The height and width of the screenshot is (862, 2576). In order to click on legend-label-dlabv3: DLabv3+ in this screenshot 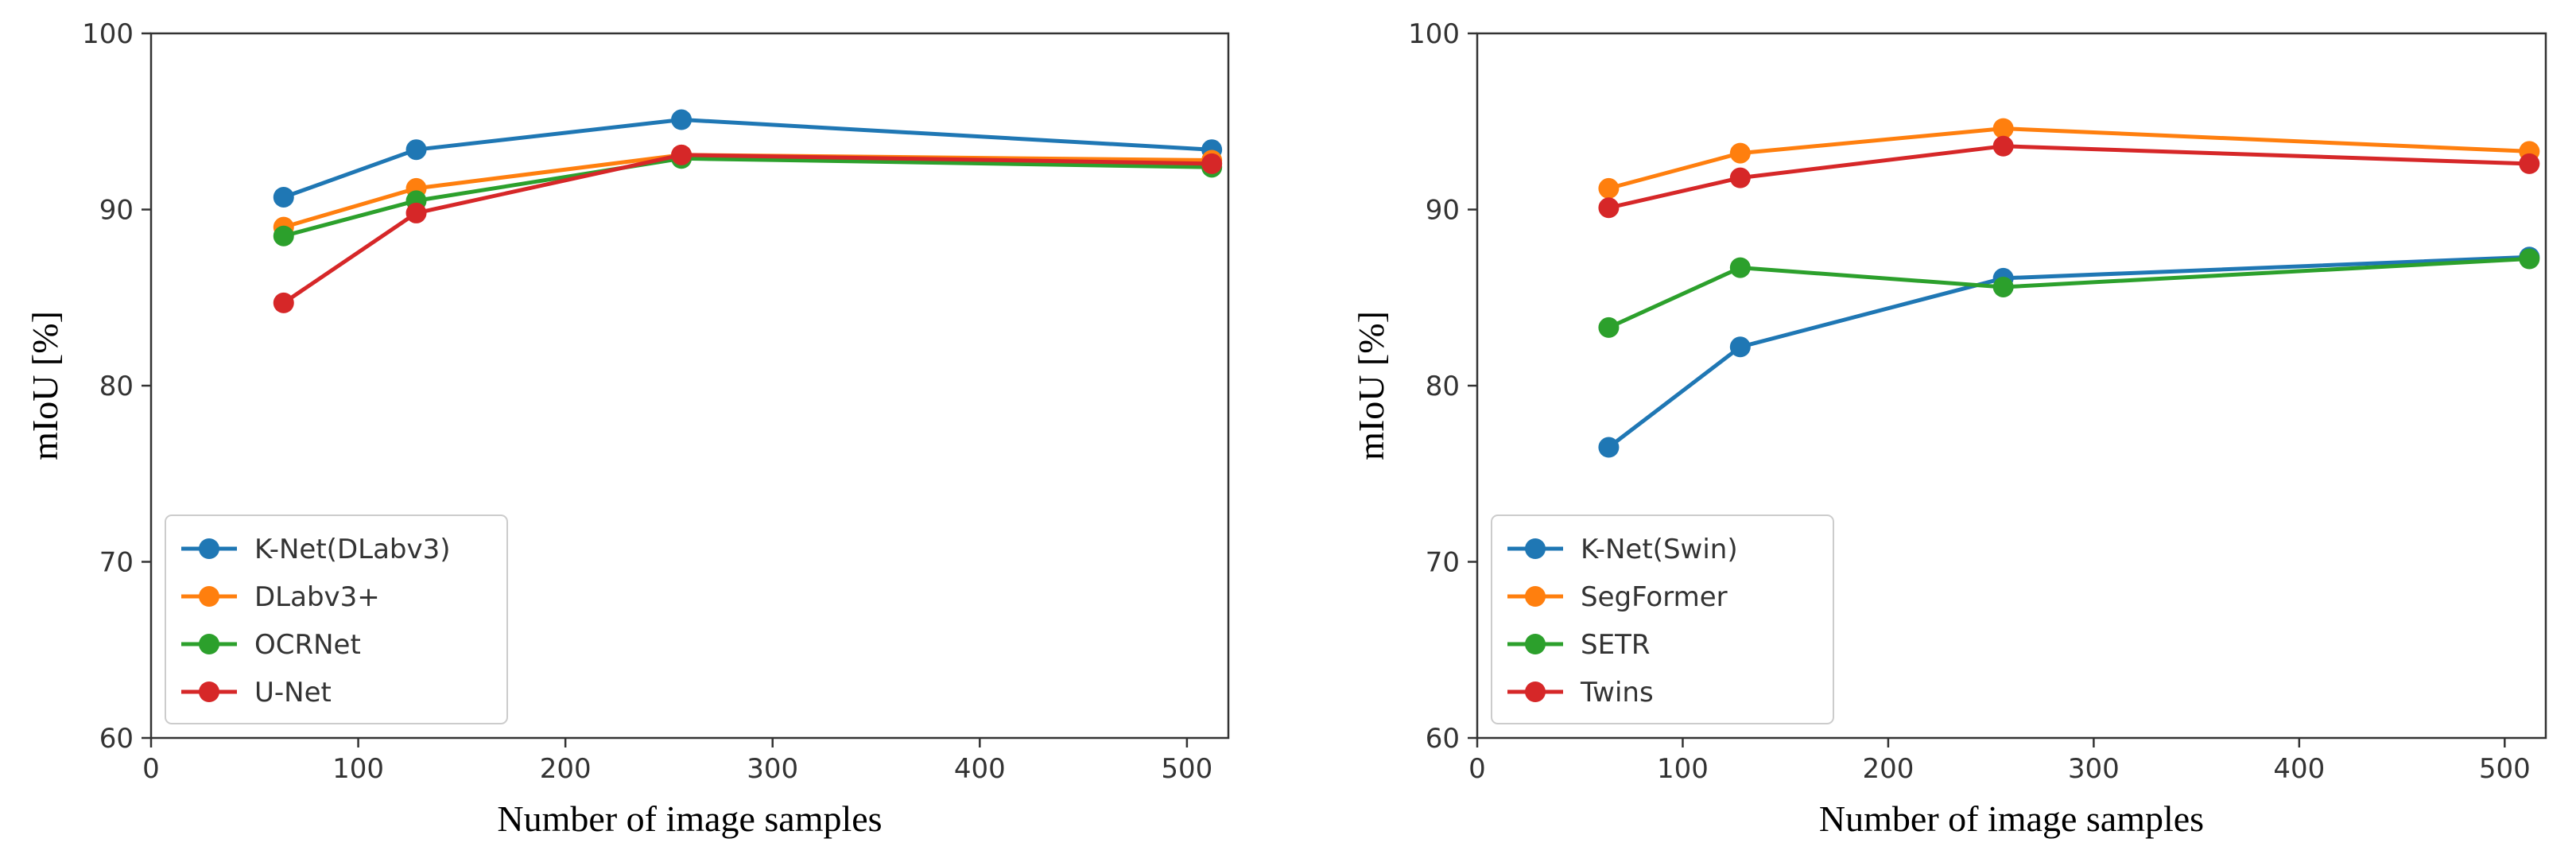, I will do `click(317, 597)`.